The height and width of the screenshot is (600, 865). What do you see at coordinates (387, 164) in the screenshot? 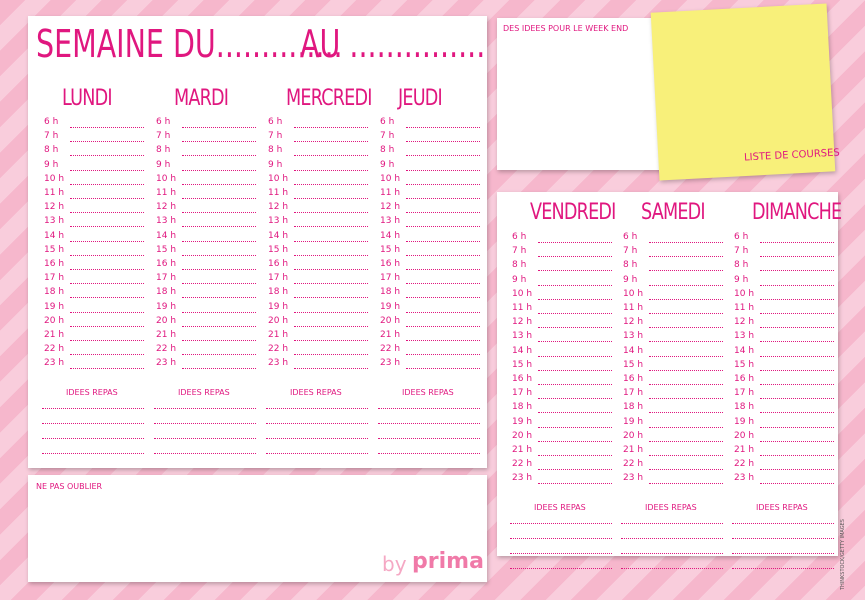
I see `hour-label: 9 h` at bounding box center [387, 164].